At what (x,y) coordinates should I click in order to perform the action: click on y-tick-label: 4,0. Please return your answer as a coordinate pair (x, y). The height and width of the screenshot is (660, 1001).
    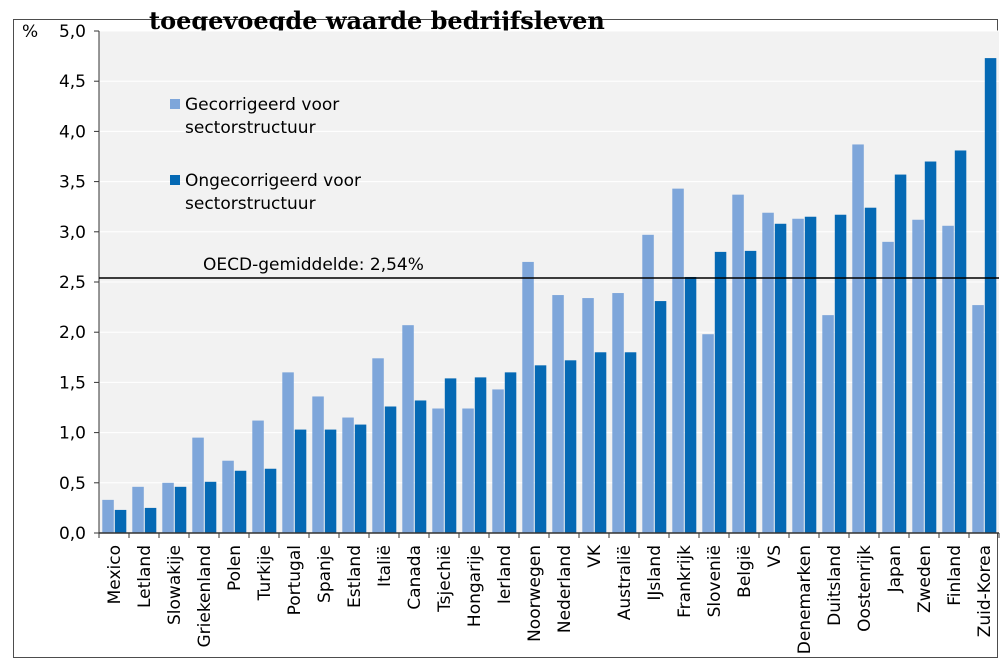
    Looking at the image, I should click on (72, 132).